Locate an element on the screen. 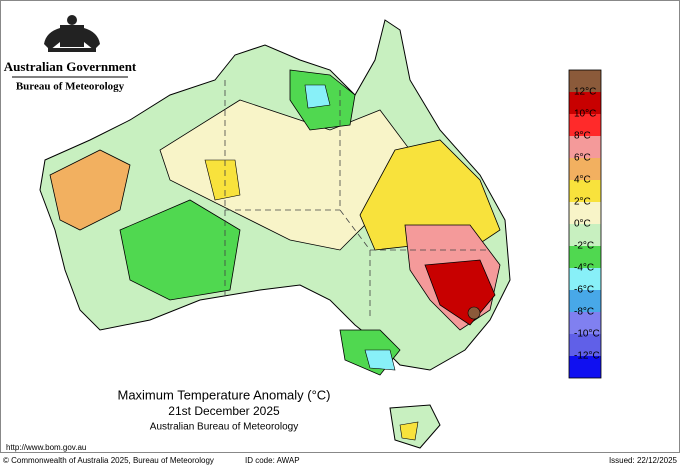  header-title: Australian Government is located at coordinates (70, 66).